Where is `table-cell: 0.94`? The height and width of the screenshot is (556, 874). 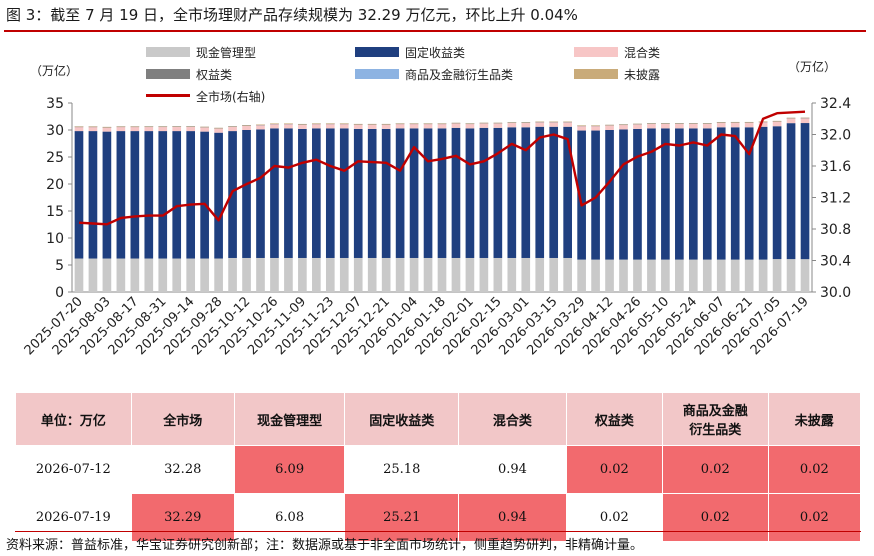 table-cell: 0.94 is located at coordinates (512, 517).